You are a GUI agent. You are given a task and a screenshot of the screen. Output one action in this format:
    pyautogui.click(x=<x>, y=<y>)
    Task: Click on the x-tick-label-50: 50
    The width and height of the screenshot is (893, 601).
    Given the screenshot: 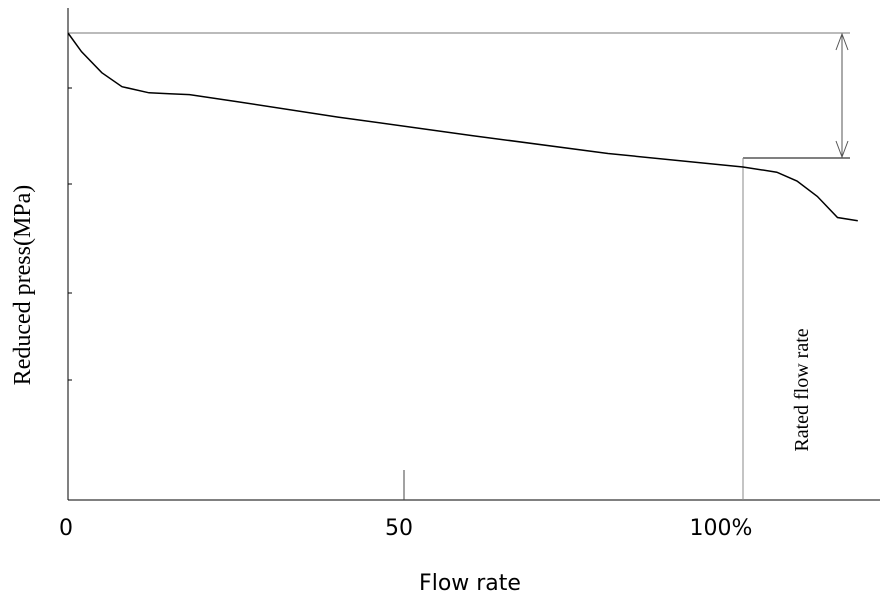 What is the action you would take?
    pyautogui.click(x=399, y=528)
    